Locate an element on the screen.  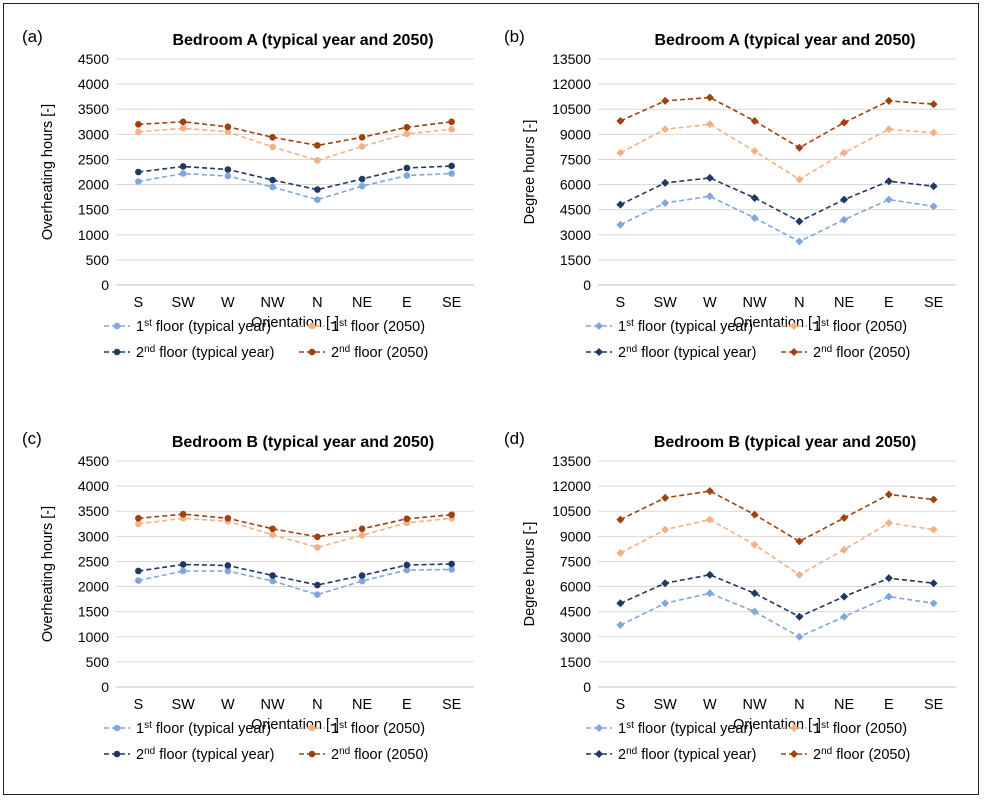
x-tick-label: N is located at coordinates (799, 705).